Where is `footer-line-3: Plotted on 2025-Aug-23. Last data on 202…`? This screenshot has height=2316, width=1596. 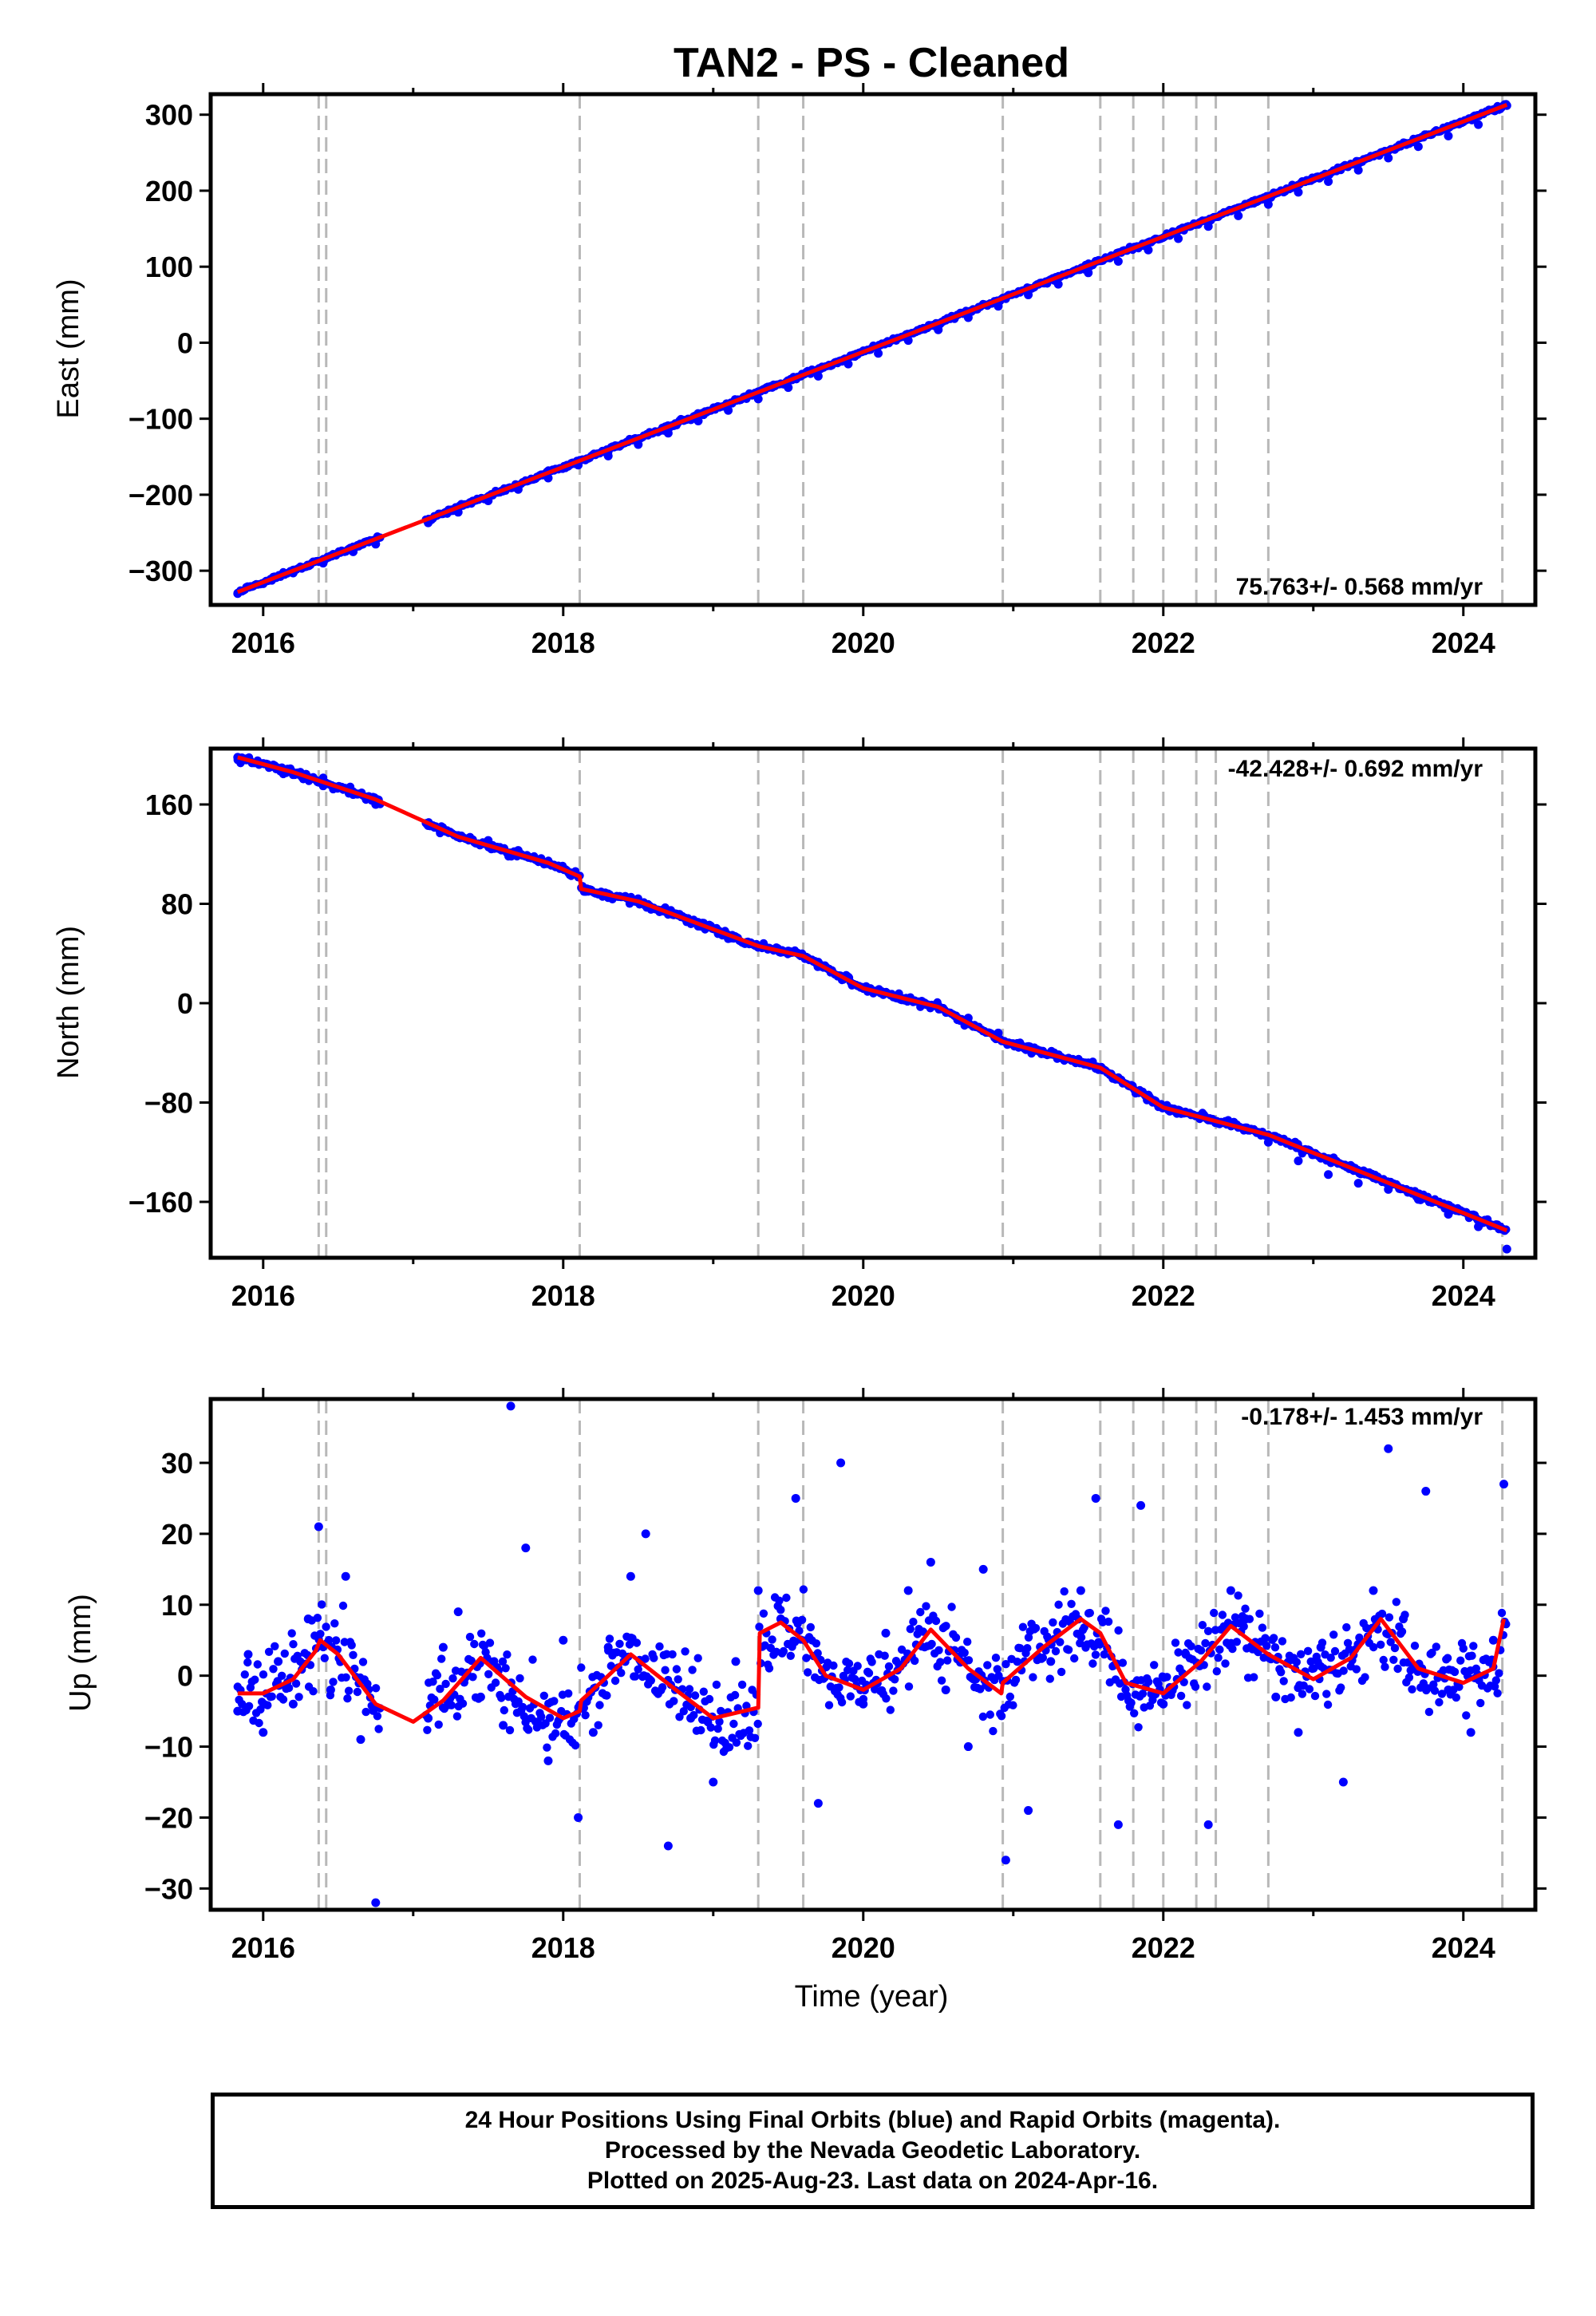 footer-line-3: Plotted on 2025-Aug-23. Last data on 202… is located at coordinates (873, 2181).